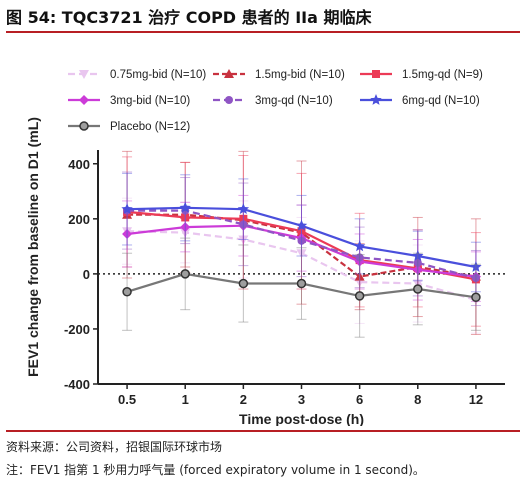  I want to click on legend-item: 3mg-qd (N=10), so click(273, 101).